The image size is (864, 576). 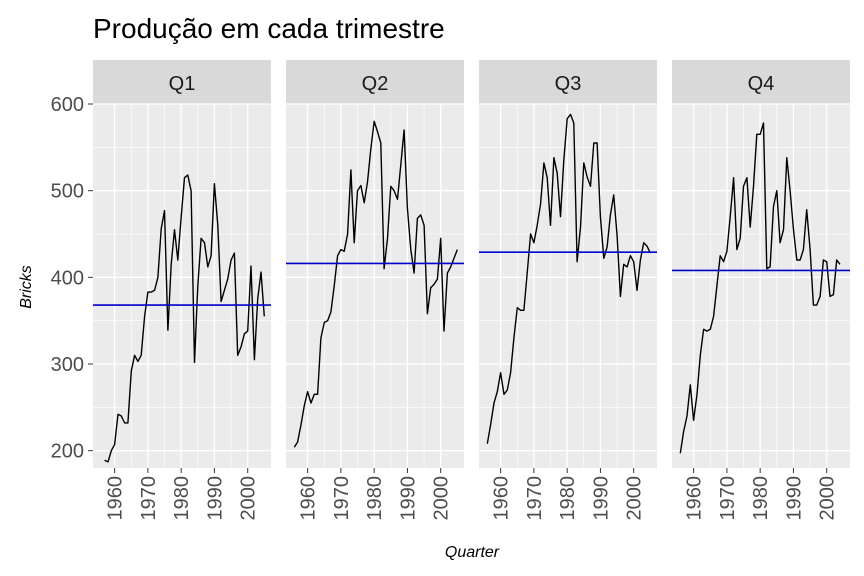 What do you see at coordinates (67, 452) in the screenshot?
I see `y-tick-label: 200` at bounding box center [67, 452].